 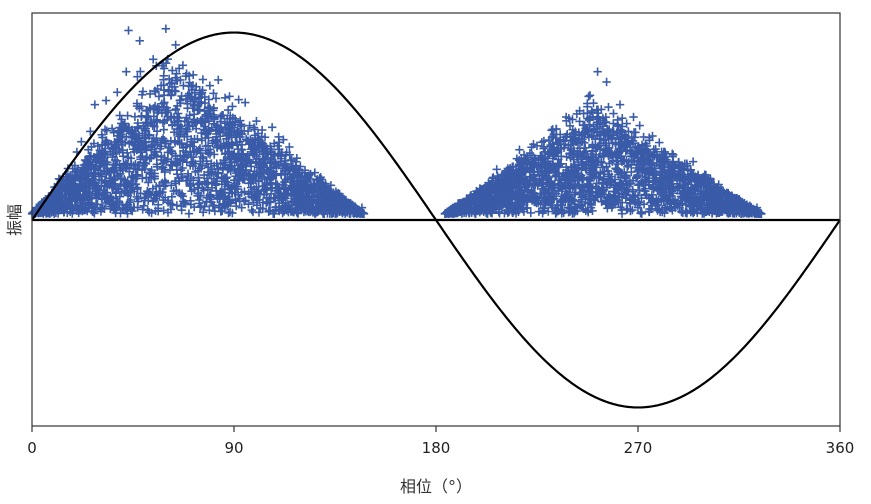 What do you see at coordinates (233, 448) in the screenshot?
I see `x-tick-label: 90` at bounding box center [233, 448].